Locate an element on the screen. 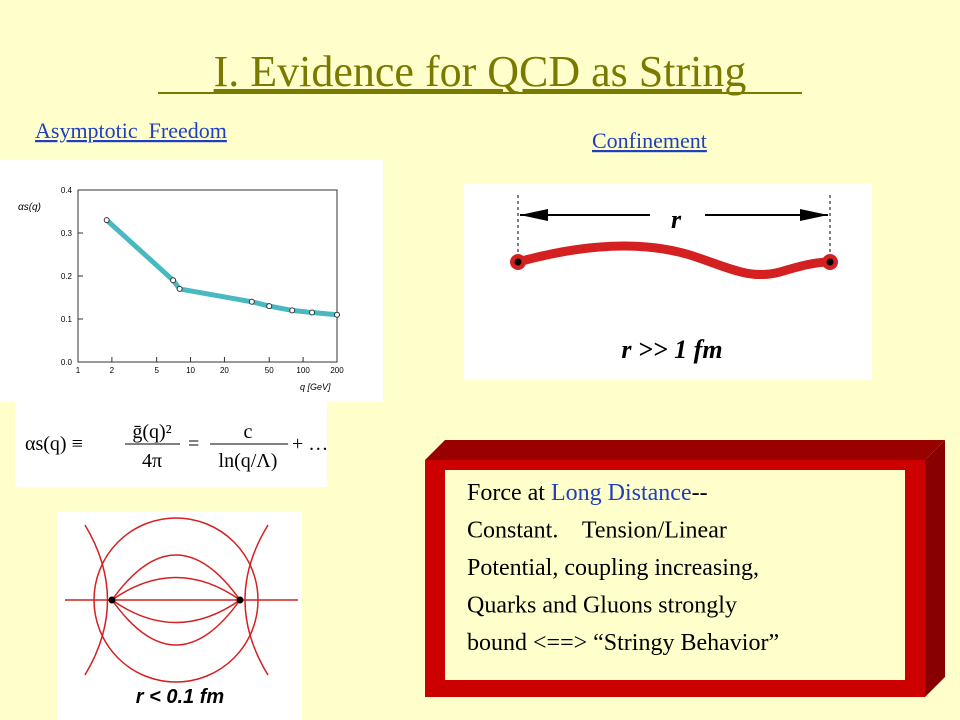 The height and width of the screenshot is (720, 960). x-tick-label: 200 is located at coordinates (337, 370).